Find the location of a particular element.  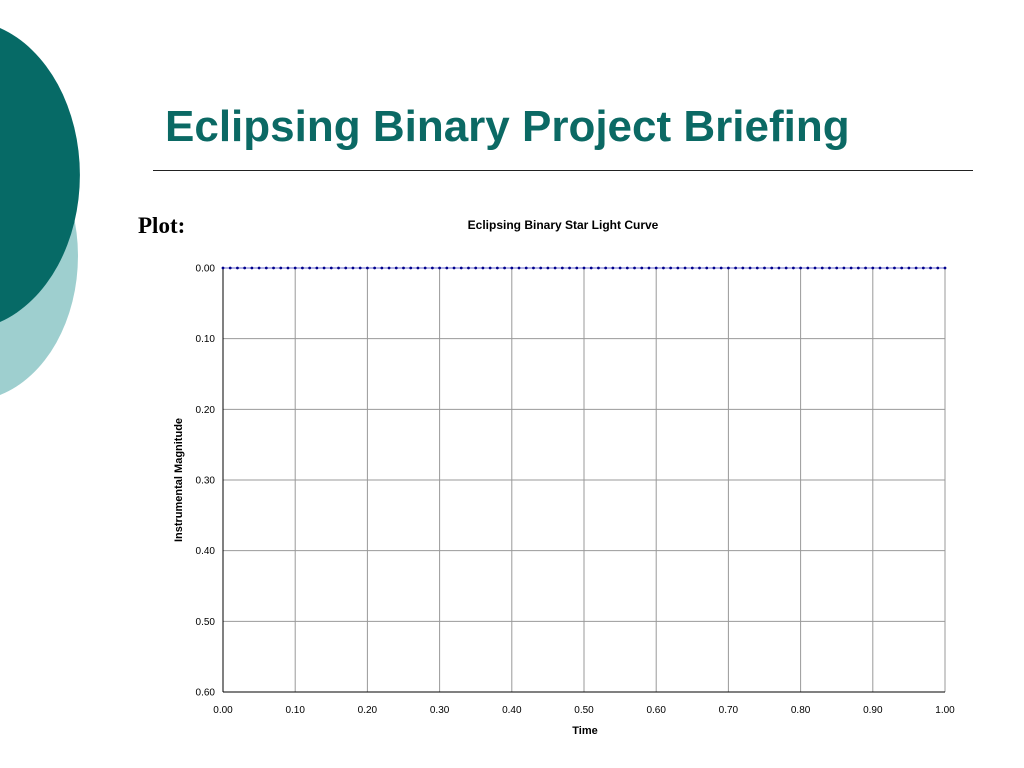

x-tick-label: 0.60 is located at coordinates (656, 710).